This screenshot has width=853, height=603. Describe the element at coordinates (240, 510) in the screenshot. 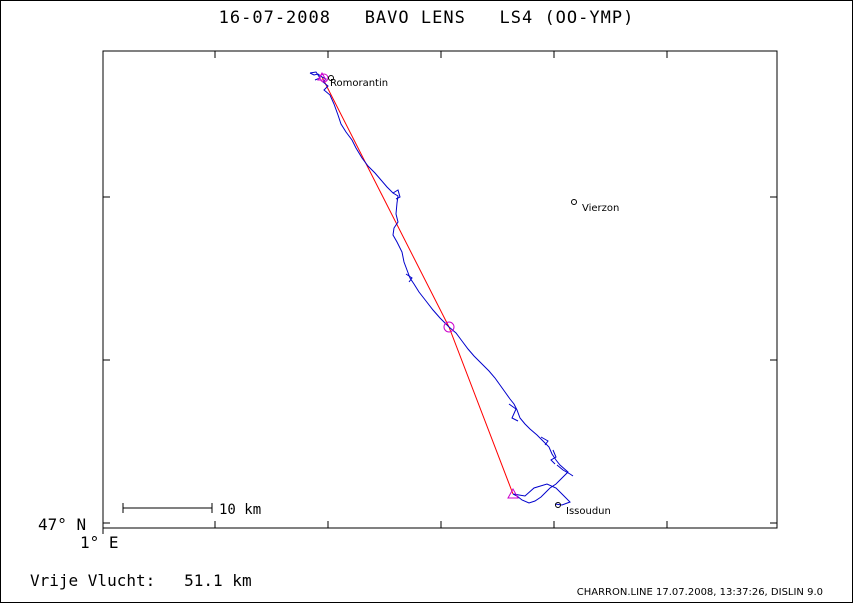

I see `scale-bar-label: 10 km` at that location.